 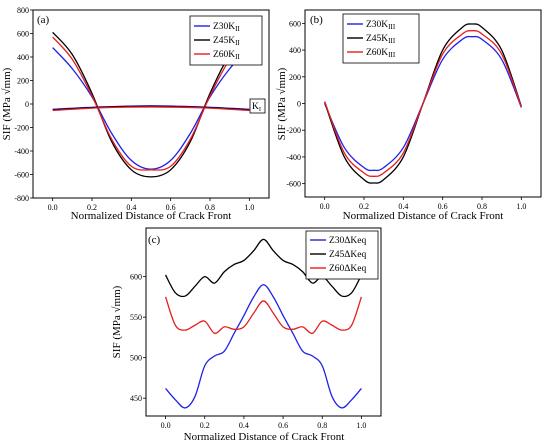 What do you see at coordinates (23, 34) in the screenshot?
I see `panel-a-y-tick-label: 600` at bounding box center [23, 34].